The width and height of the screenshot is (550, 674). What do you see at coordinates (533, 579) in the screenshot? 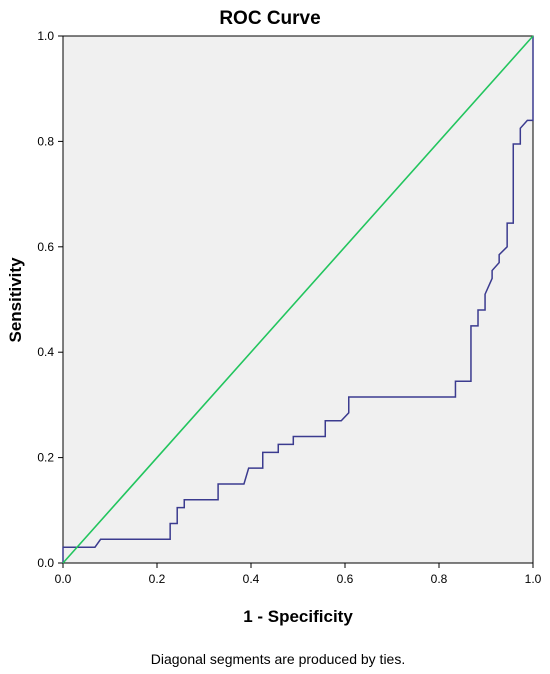
I see `x-tick-label: 1.0` at bounding box center [533, 579].